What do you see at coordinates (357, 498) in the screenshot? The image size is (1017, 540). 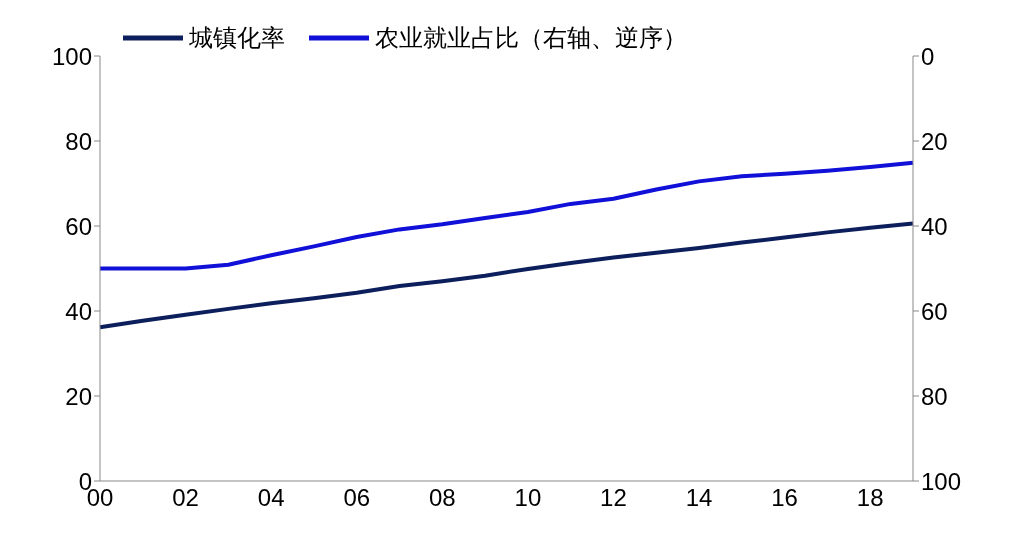 I see `x-tick-label: 06` at bounding box center [357, 498].